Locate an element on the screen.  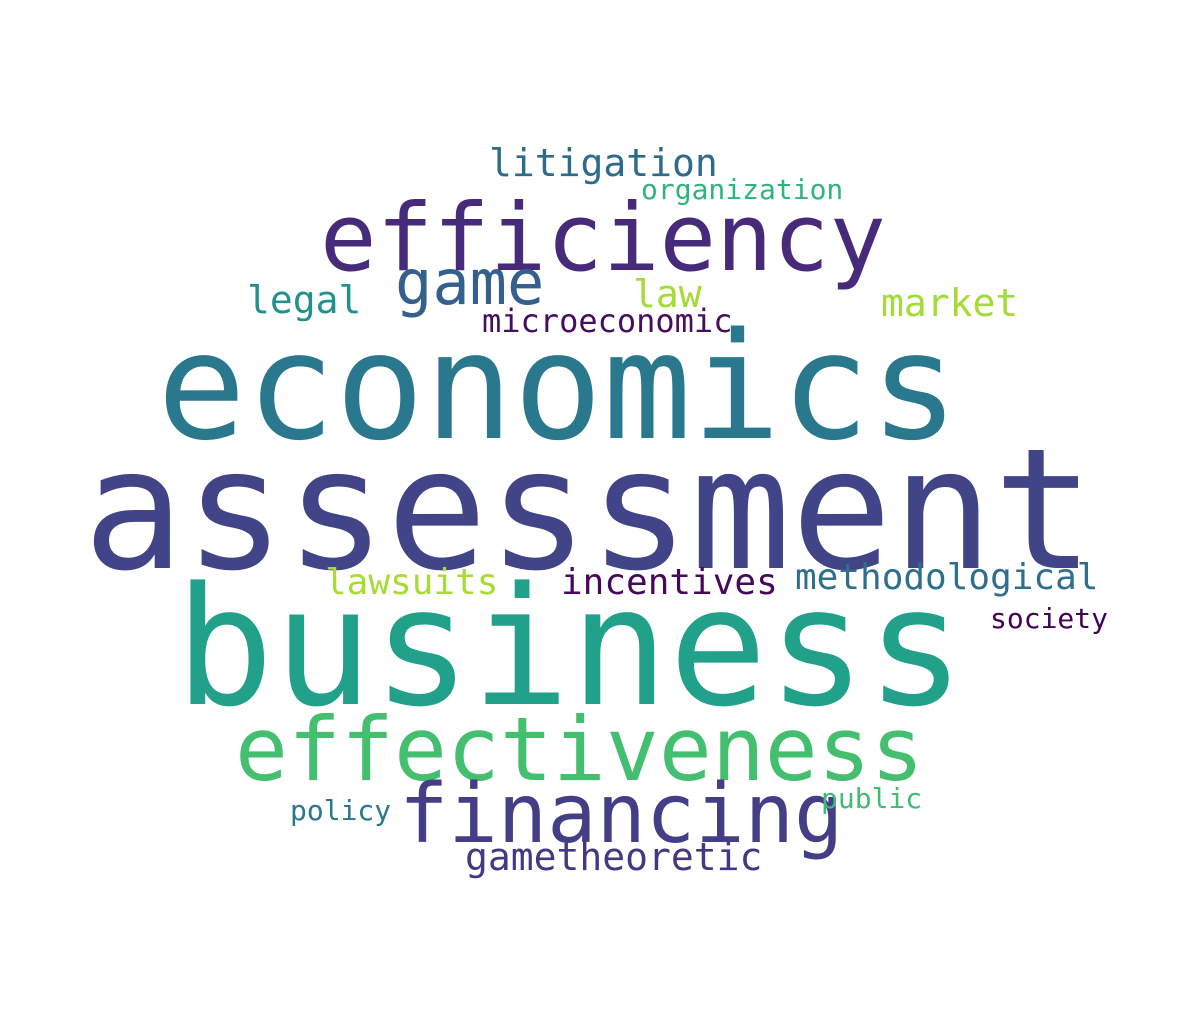
word-public: public is located at coordinates (872, 798).